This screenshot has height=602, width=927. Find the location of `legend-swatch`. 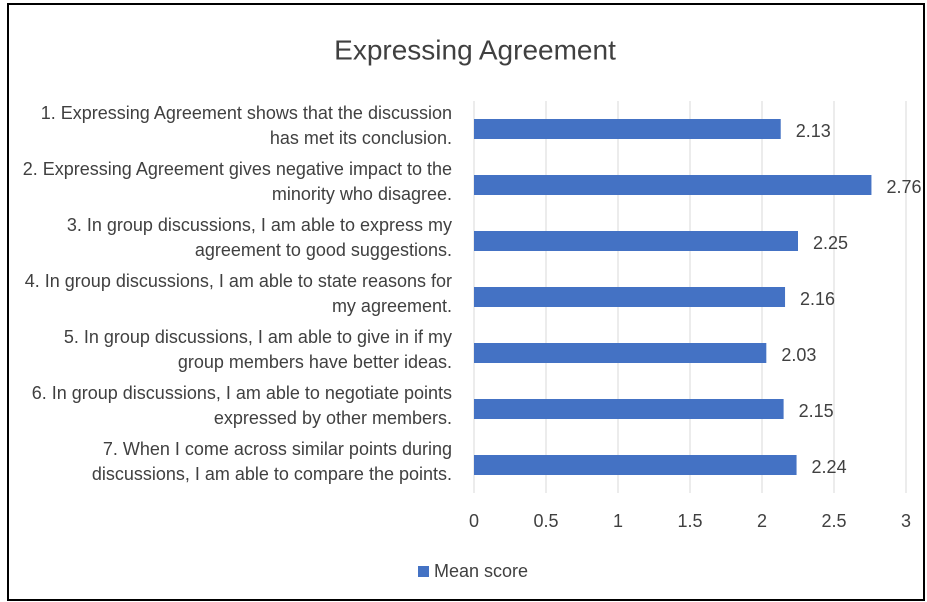

legend-swatch is located at coordinates (423, 571).